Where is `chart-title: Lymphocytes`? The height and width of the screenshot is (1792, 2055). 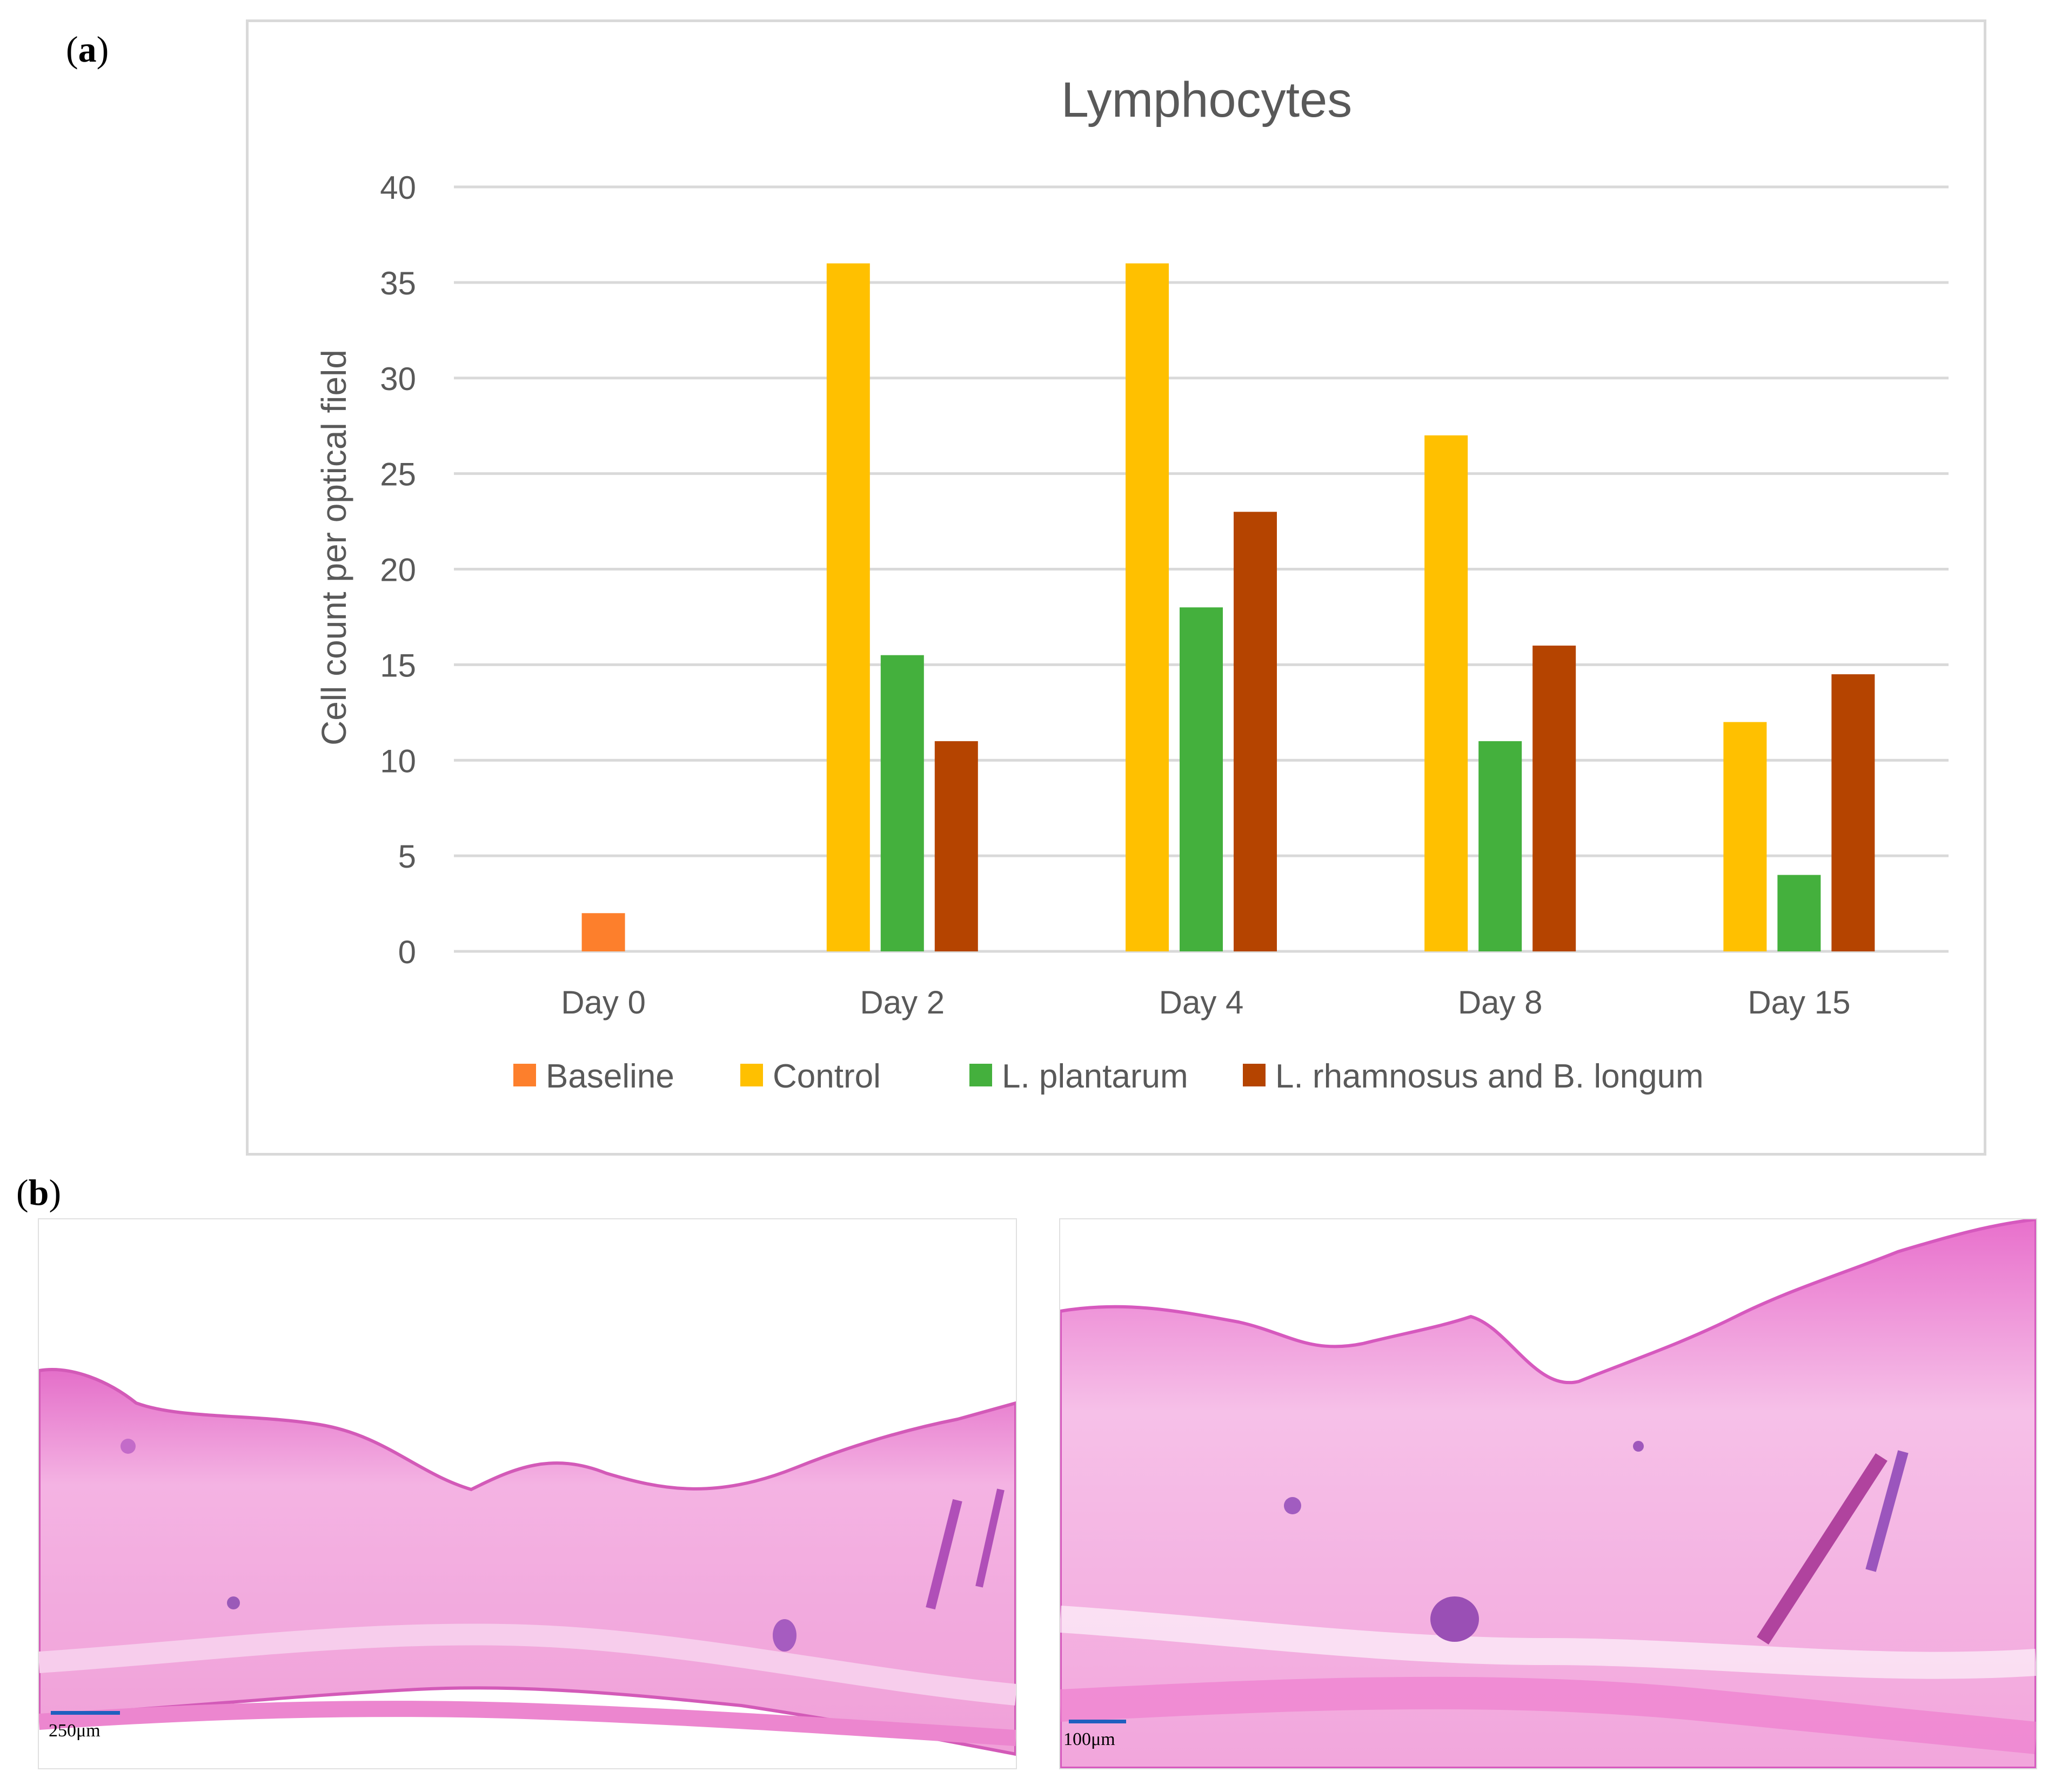 chart-title: Lymphocytes is located at coordinates (1207, 99).